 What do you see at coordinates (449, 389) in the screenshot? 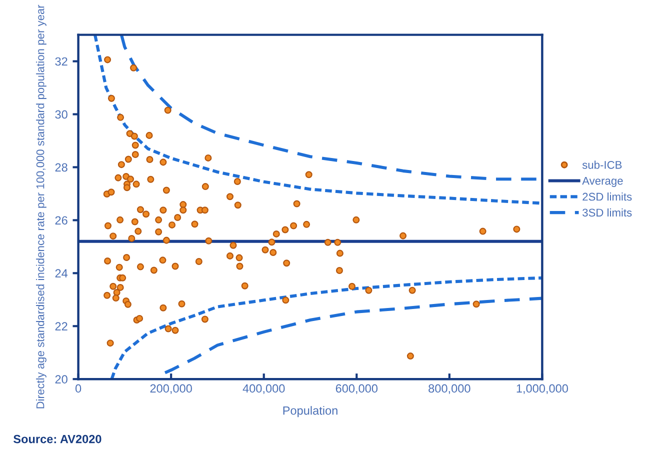
I see `x-tick-label: 800,000` at bounding box center [449, 389].